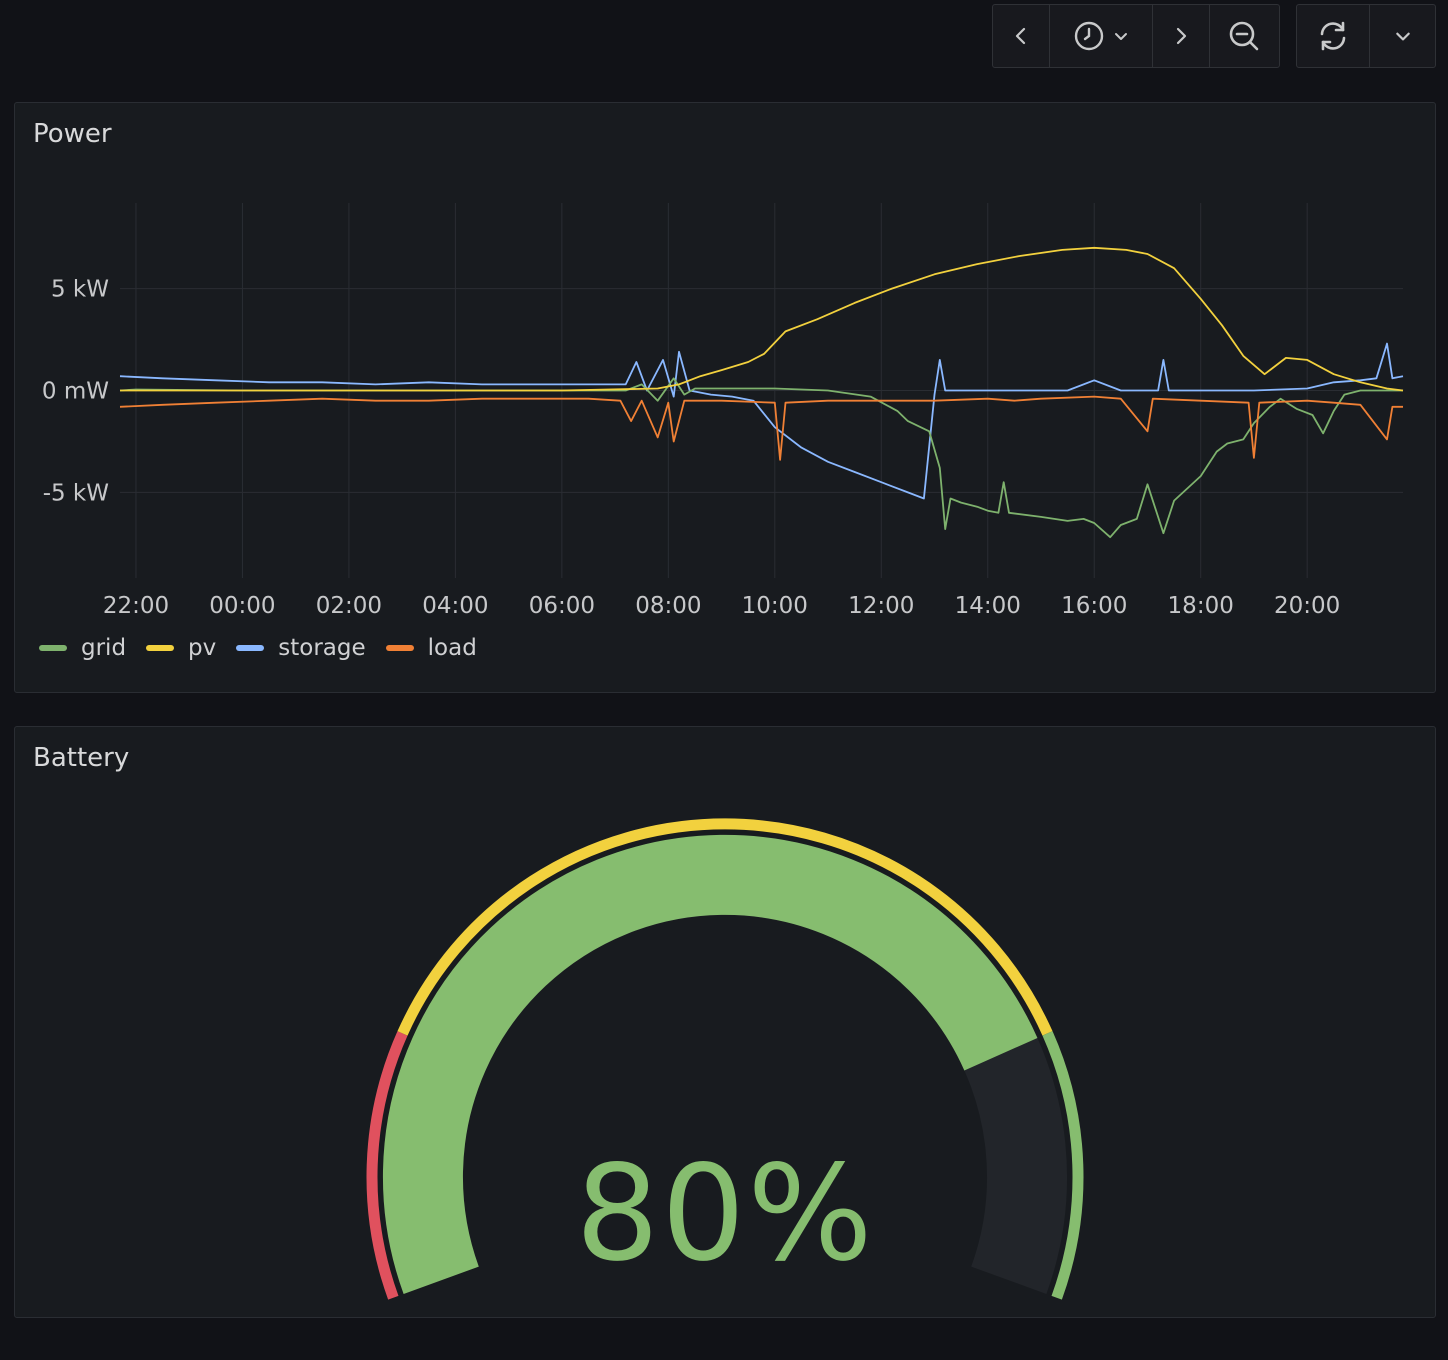  Describe the element at coordinates (668, 606) in the screenshot. I see `x-tick-label: 08:00` at that location.